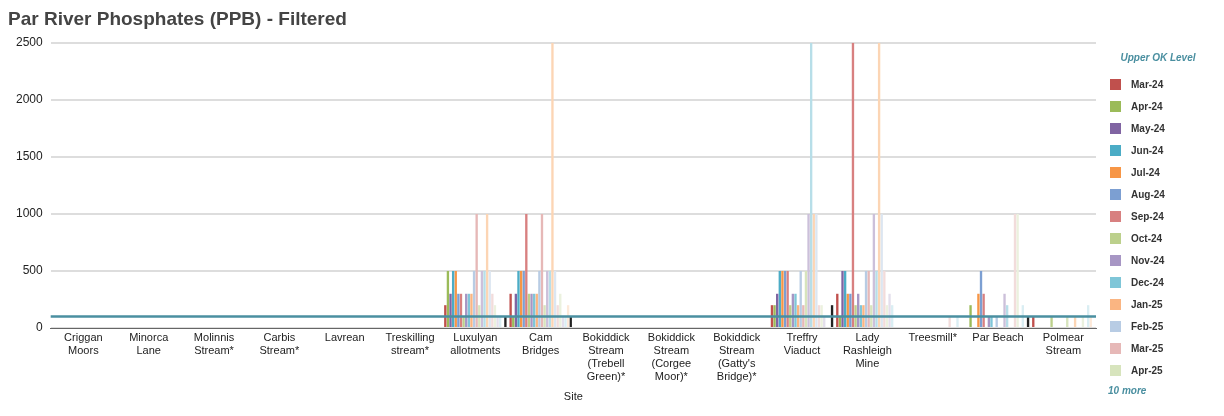 The image size is (1224, 416). What do you see at coordinates (606, 356) in the screenshot?
I see `x-tick-label: Bokiddick Stream (Trebell Green)*` at bounding box center [606, 356].